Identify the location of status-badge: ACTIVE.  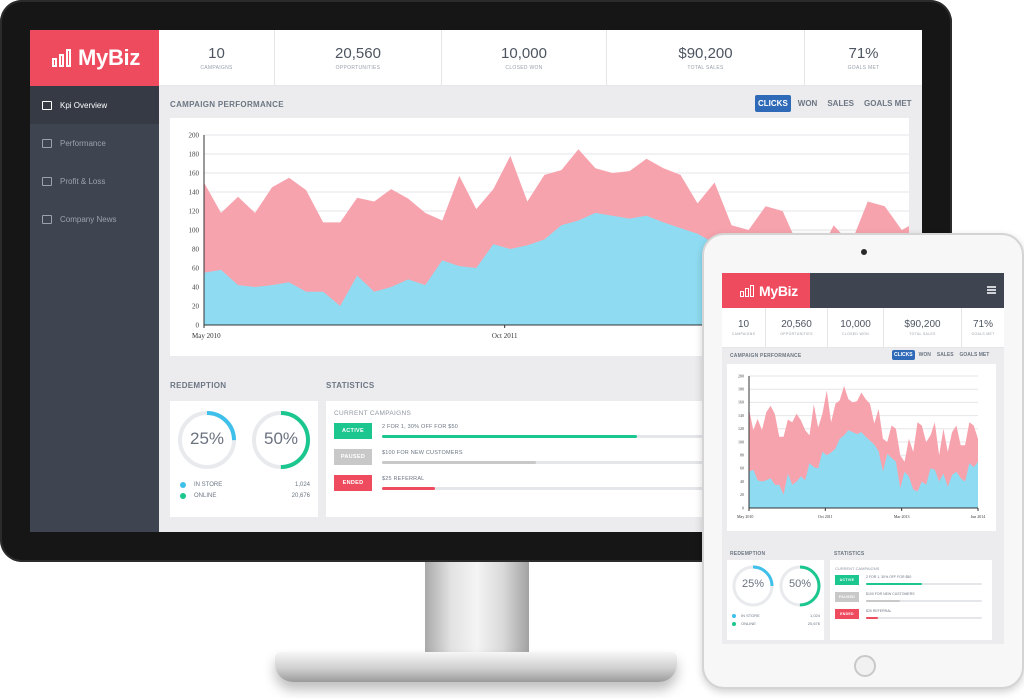
(353, 431).